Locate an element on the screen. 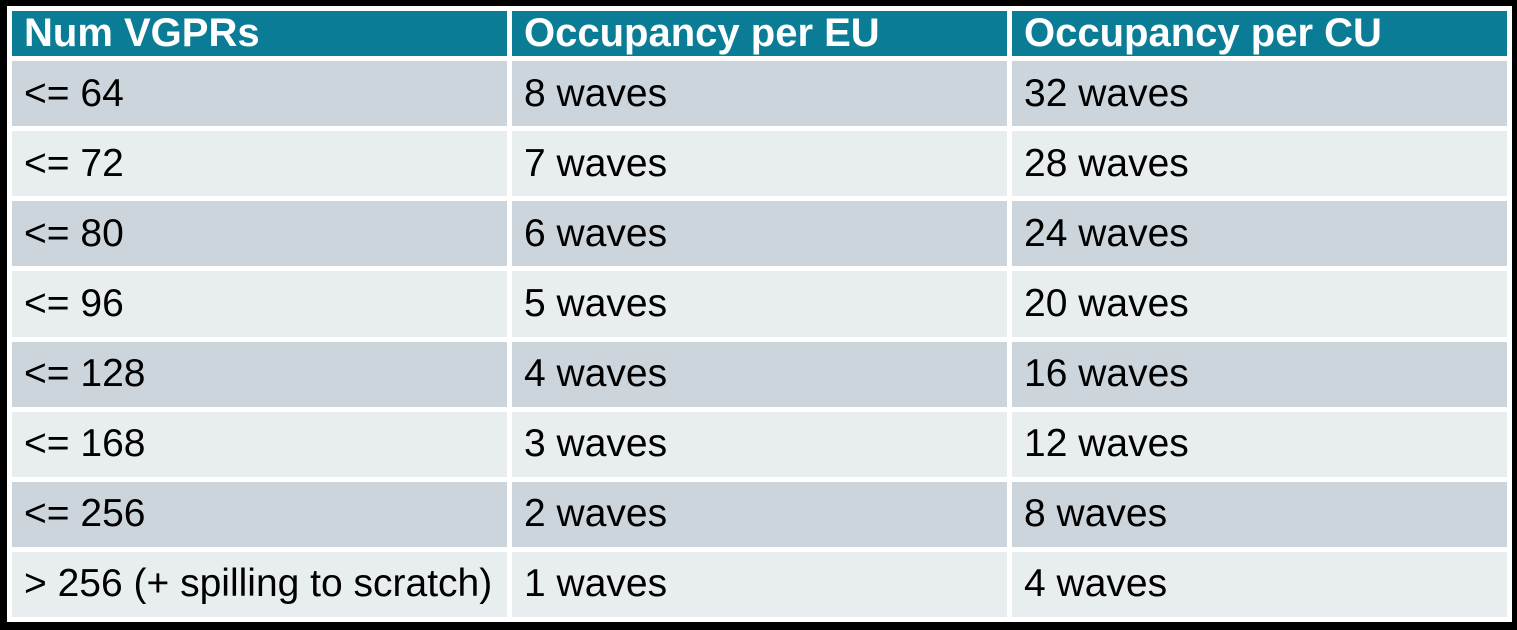 This screenshot has height=630, width=1517. table-cell: <= 96 is located at coordinates (259, 304).